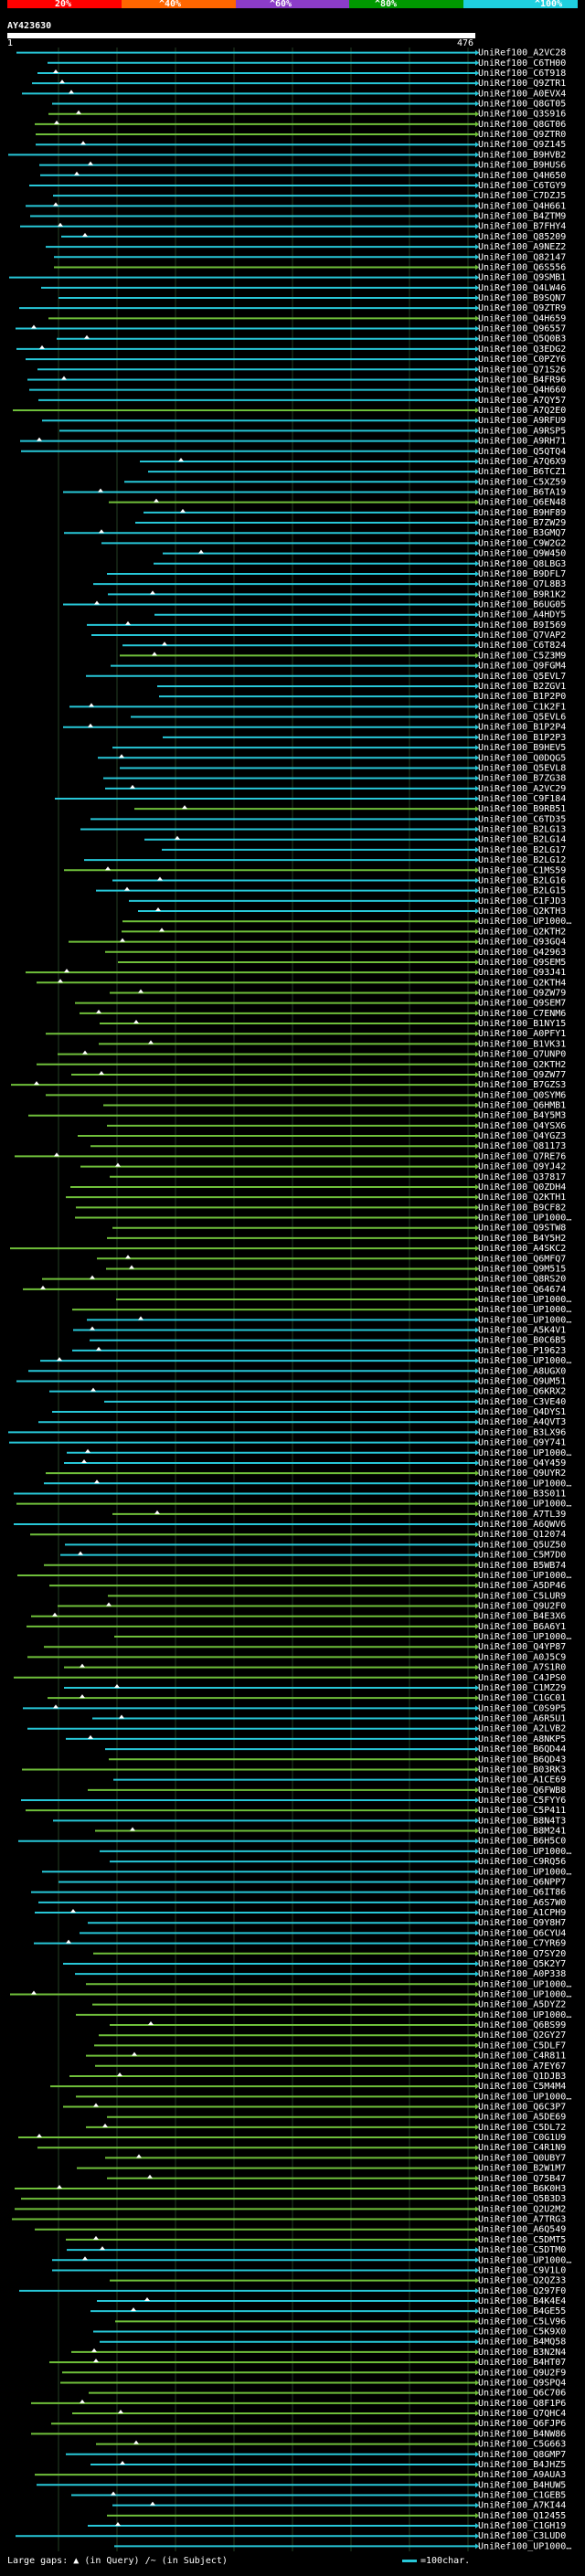 This screenshot has width=585, height=2576. What do you see at coordinates (522, 789) in the screenshot?
I see `hit-label: UniRef100_A2VC29` at bounding box center [522, 789].